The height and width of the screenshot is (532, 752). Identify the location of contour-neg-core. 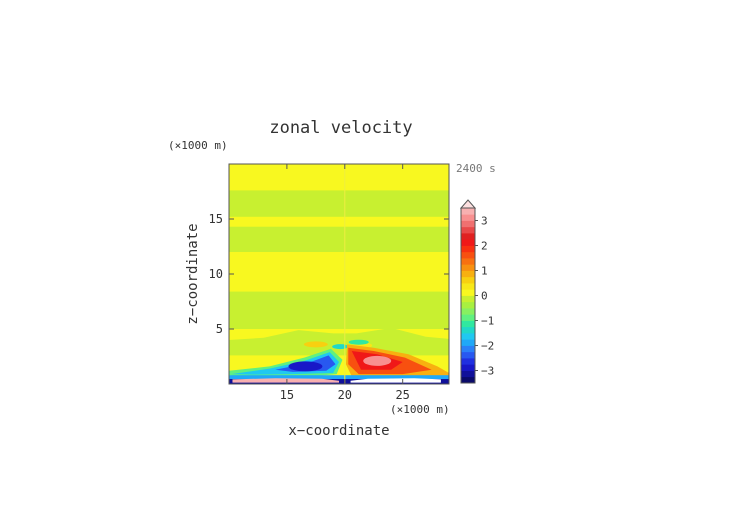
(305, 366).